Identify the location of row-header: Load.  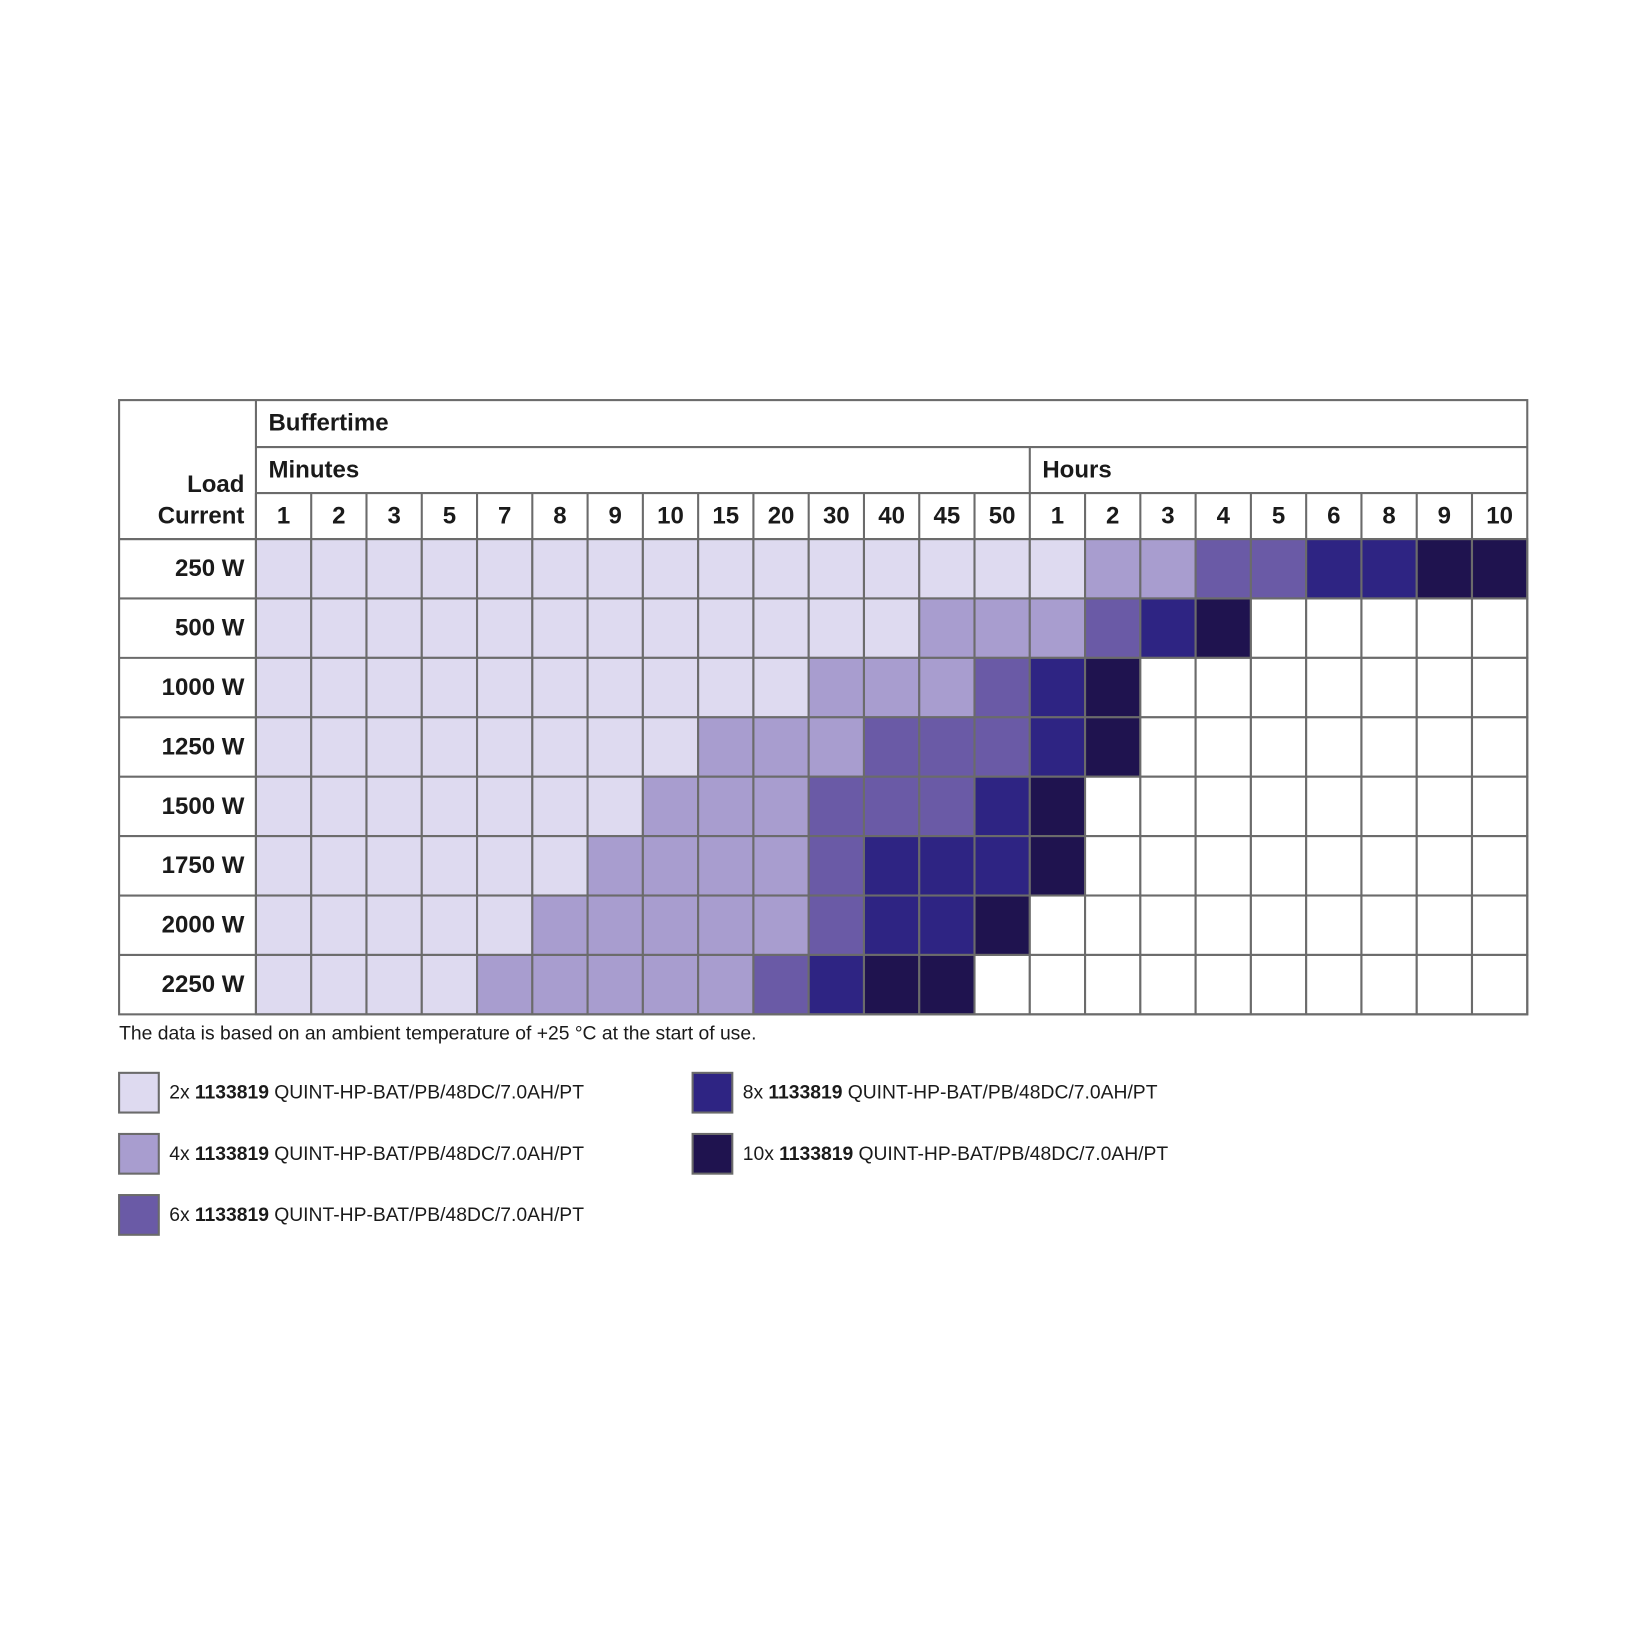
(215, 484).